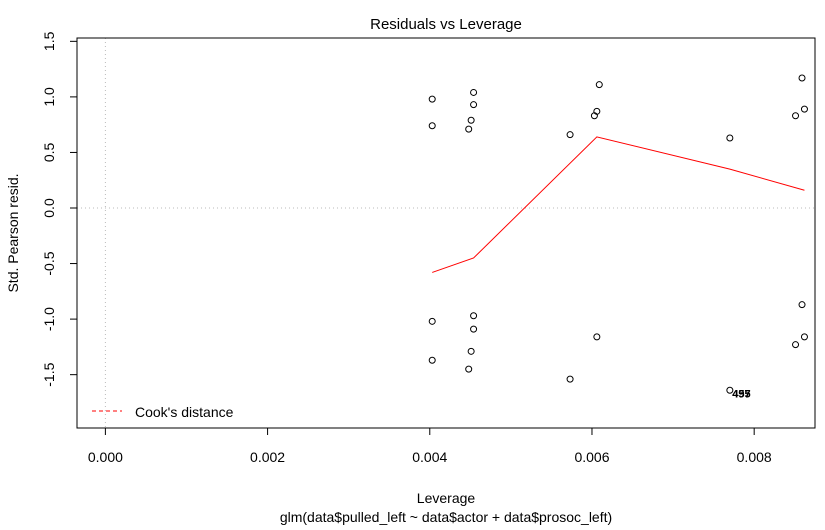  Describe the element at coordinates (49, 263) in the screenshot. I see `y-tick-label-2: -0.5` at that location.